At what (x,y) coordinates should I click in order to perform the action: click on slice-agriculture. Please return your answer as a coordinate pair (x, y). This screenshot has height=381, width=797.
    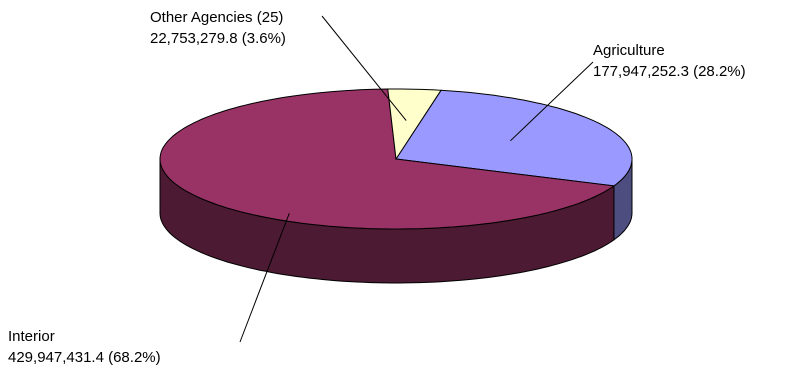
    Looking at the image, I should click on (514, 138).